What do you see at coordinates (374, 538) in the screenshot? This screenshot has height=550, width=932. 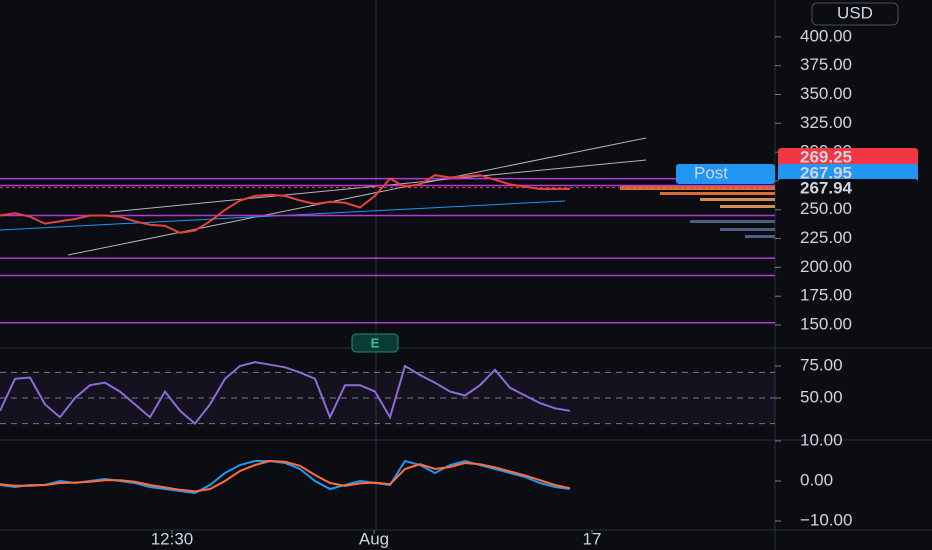 I see `x-tick-label: Aug` at bounding box center [374, 538].